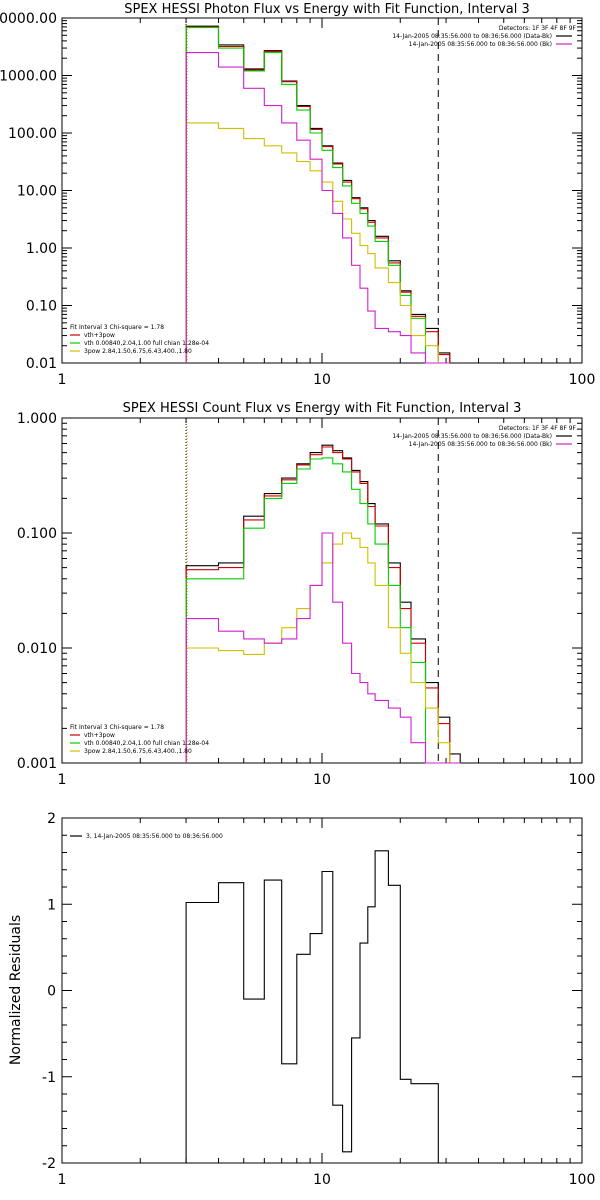  What do you see at coordinates (51, 905) in the screenshot?
I see `y-tick-label: 1` at bounding box center [51, 905].